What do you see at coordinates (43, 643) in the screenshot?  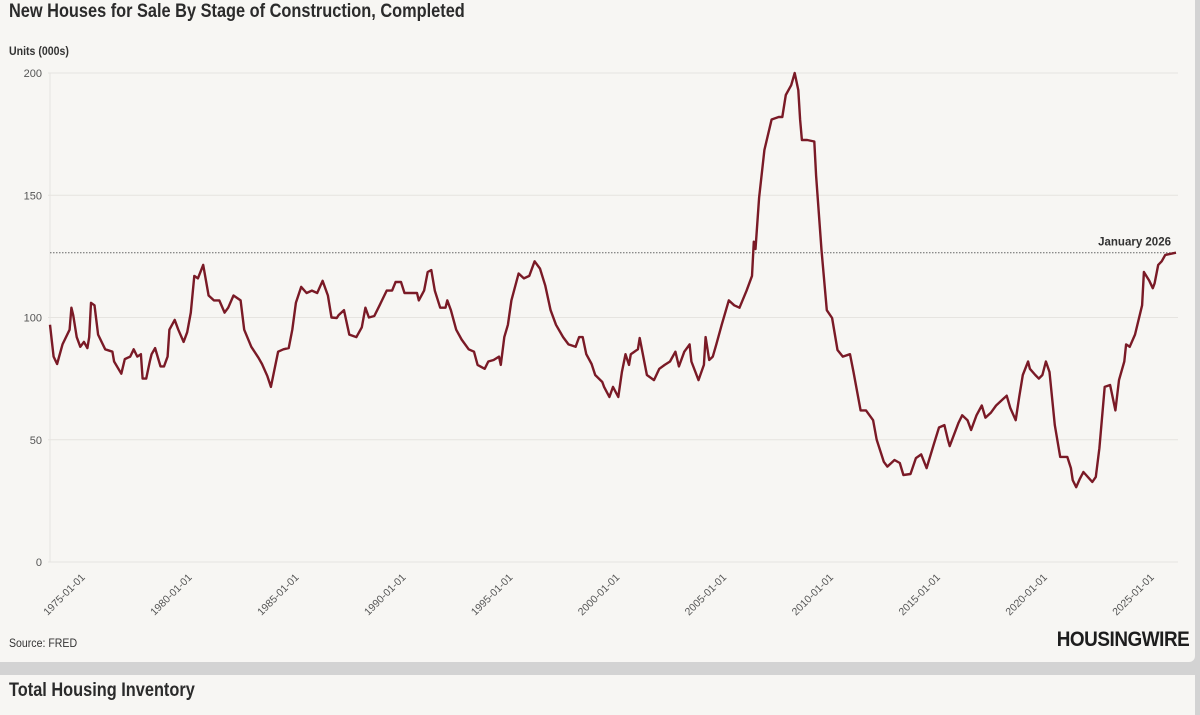 I see `source-note: Source: FRED` at bounding box center [43, 643].